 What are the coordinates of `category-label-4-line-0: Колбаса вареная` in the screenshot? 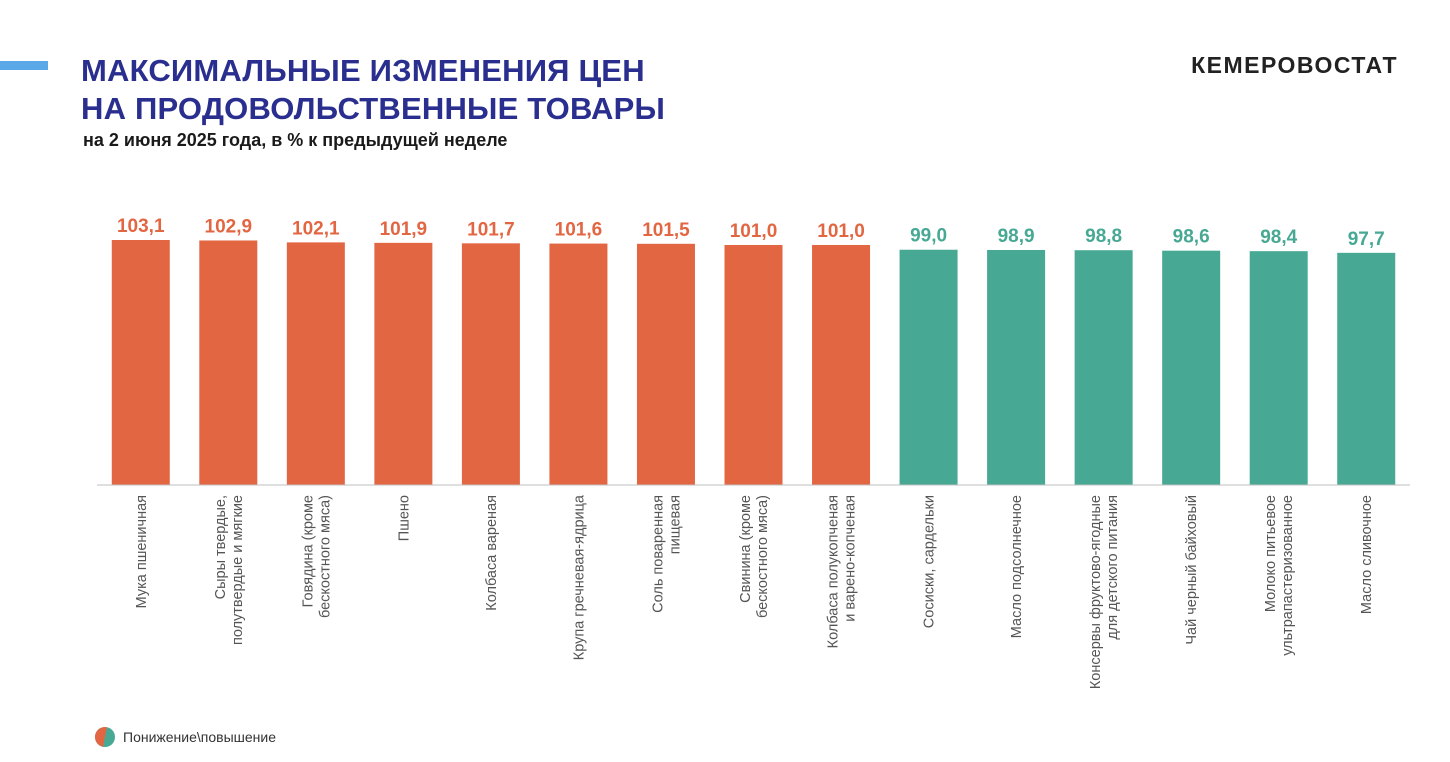 It's located at (492, 553).